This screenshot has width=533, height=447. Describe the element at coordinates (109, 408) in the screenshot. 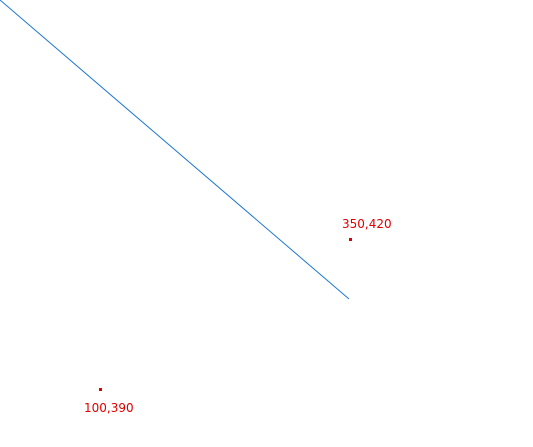

I see `point-label-100-390: 100,390` at that location.